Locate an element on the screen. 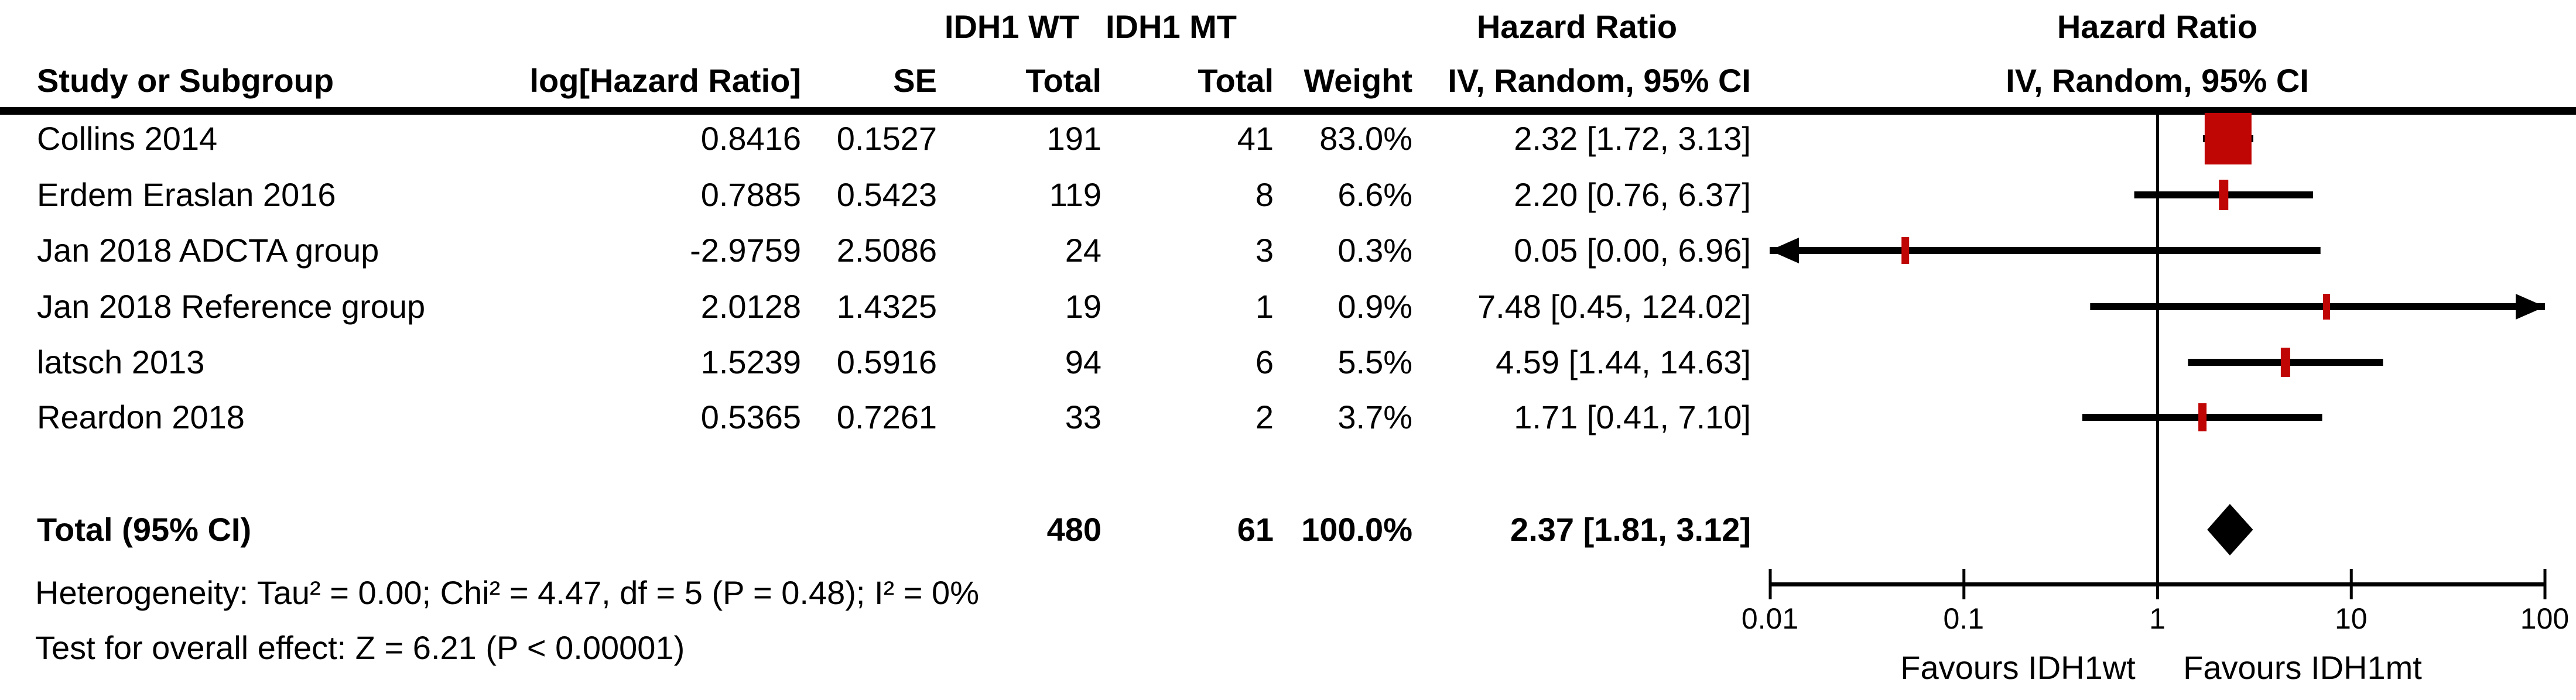 The height and width of the screenshot is (700, 2576). pooled-diamond is located at coordinates (2230, 529).